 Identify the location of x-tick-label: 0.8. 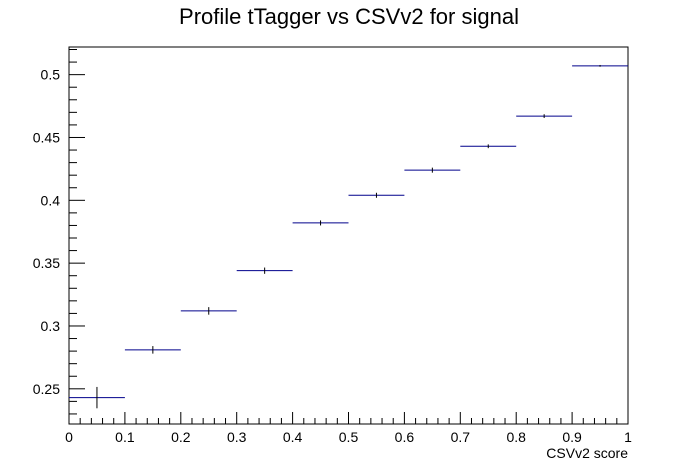
(516, 437).